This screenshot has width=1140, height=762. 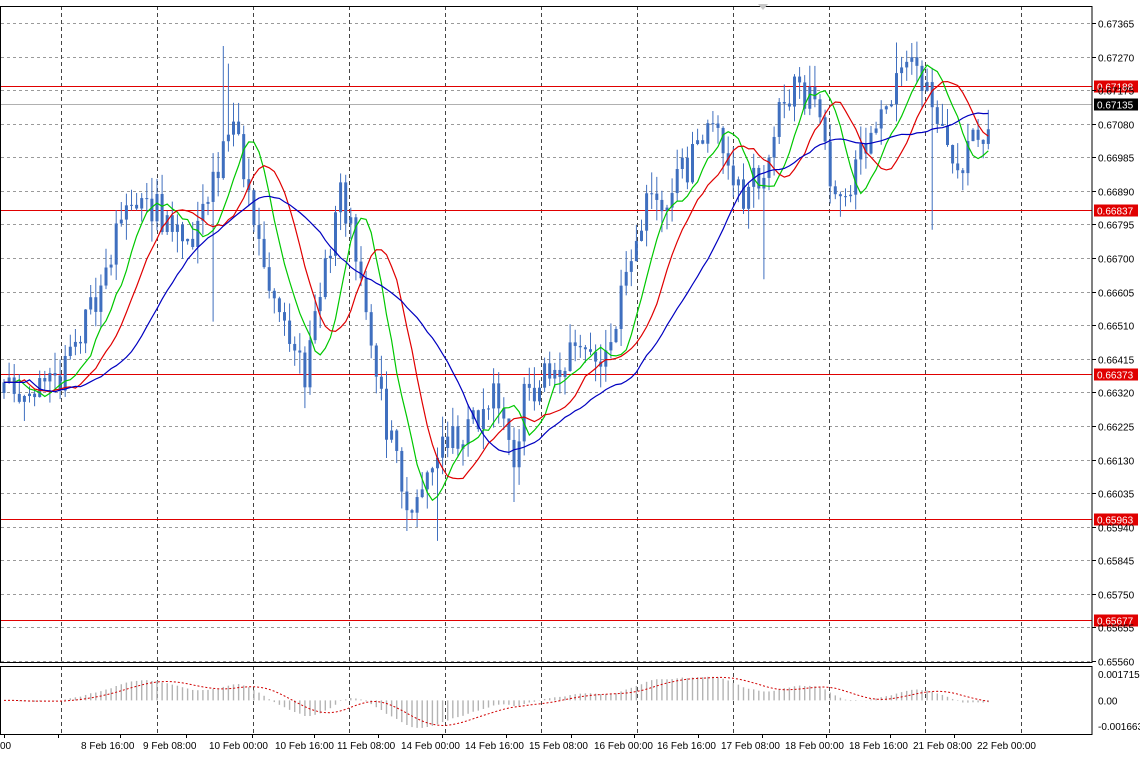 What do you see at coordinates (1115, 622) in the screenshot?
I see `price-level-label: 0.65677` at bounding box center [1115, 622].